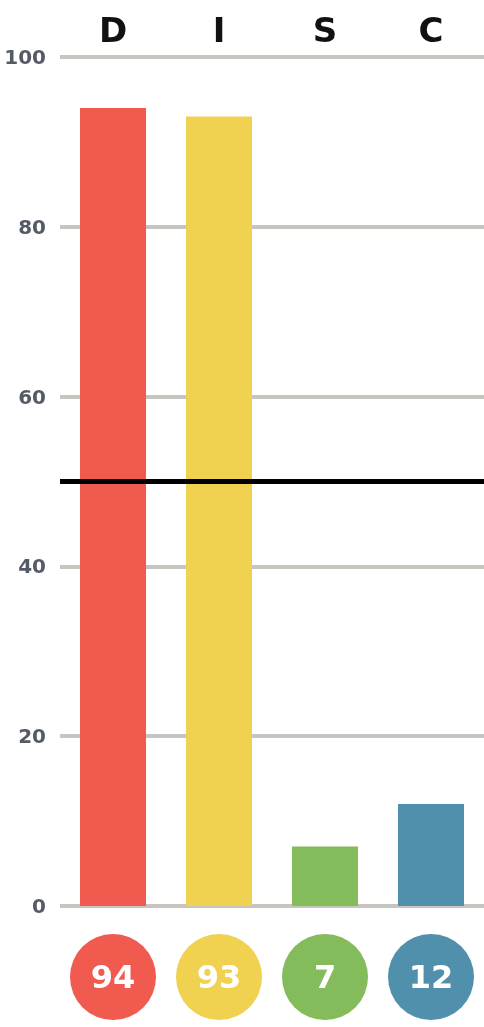 The width and height of the screenshot is (484, 1027). What do you see at coordinates (431, 977) in the screenshot?
I see `data-label: 12` at bounding box center [431, 977].